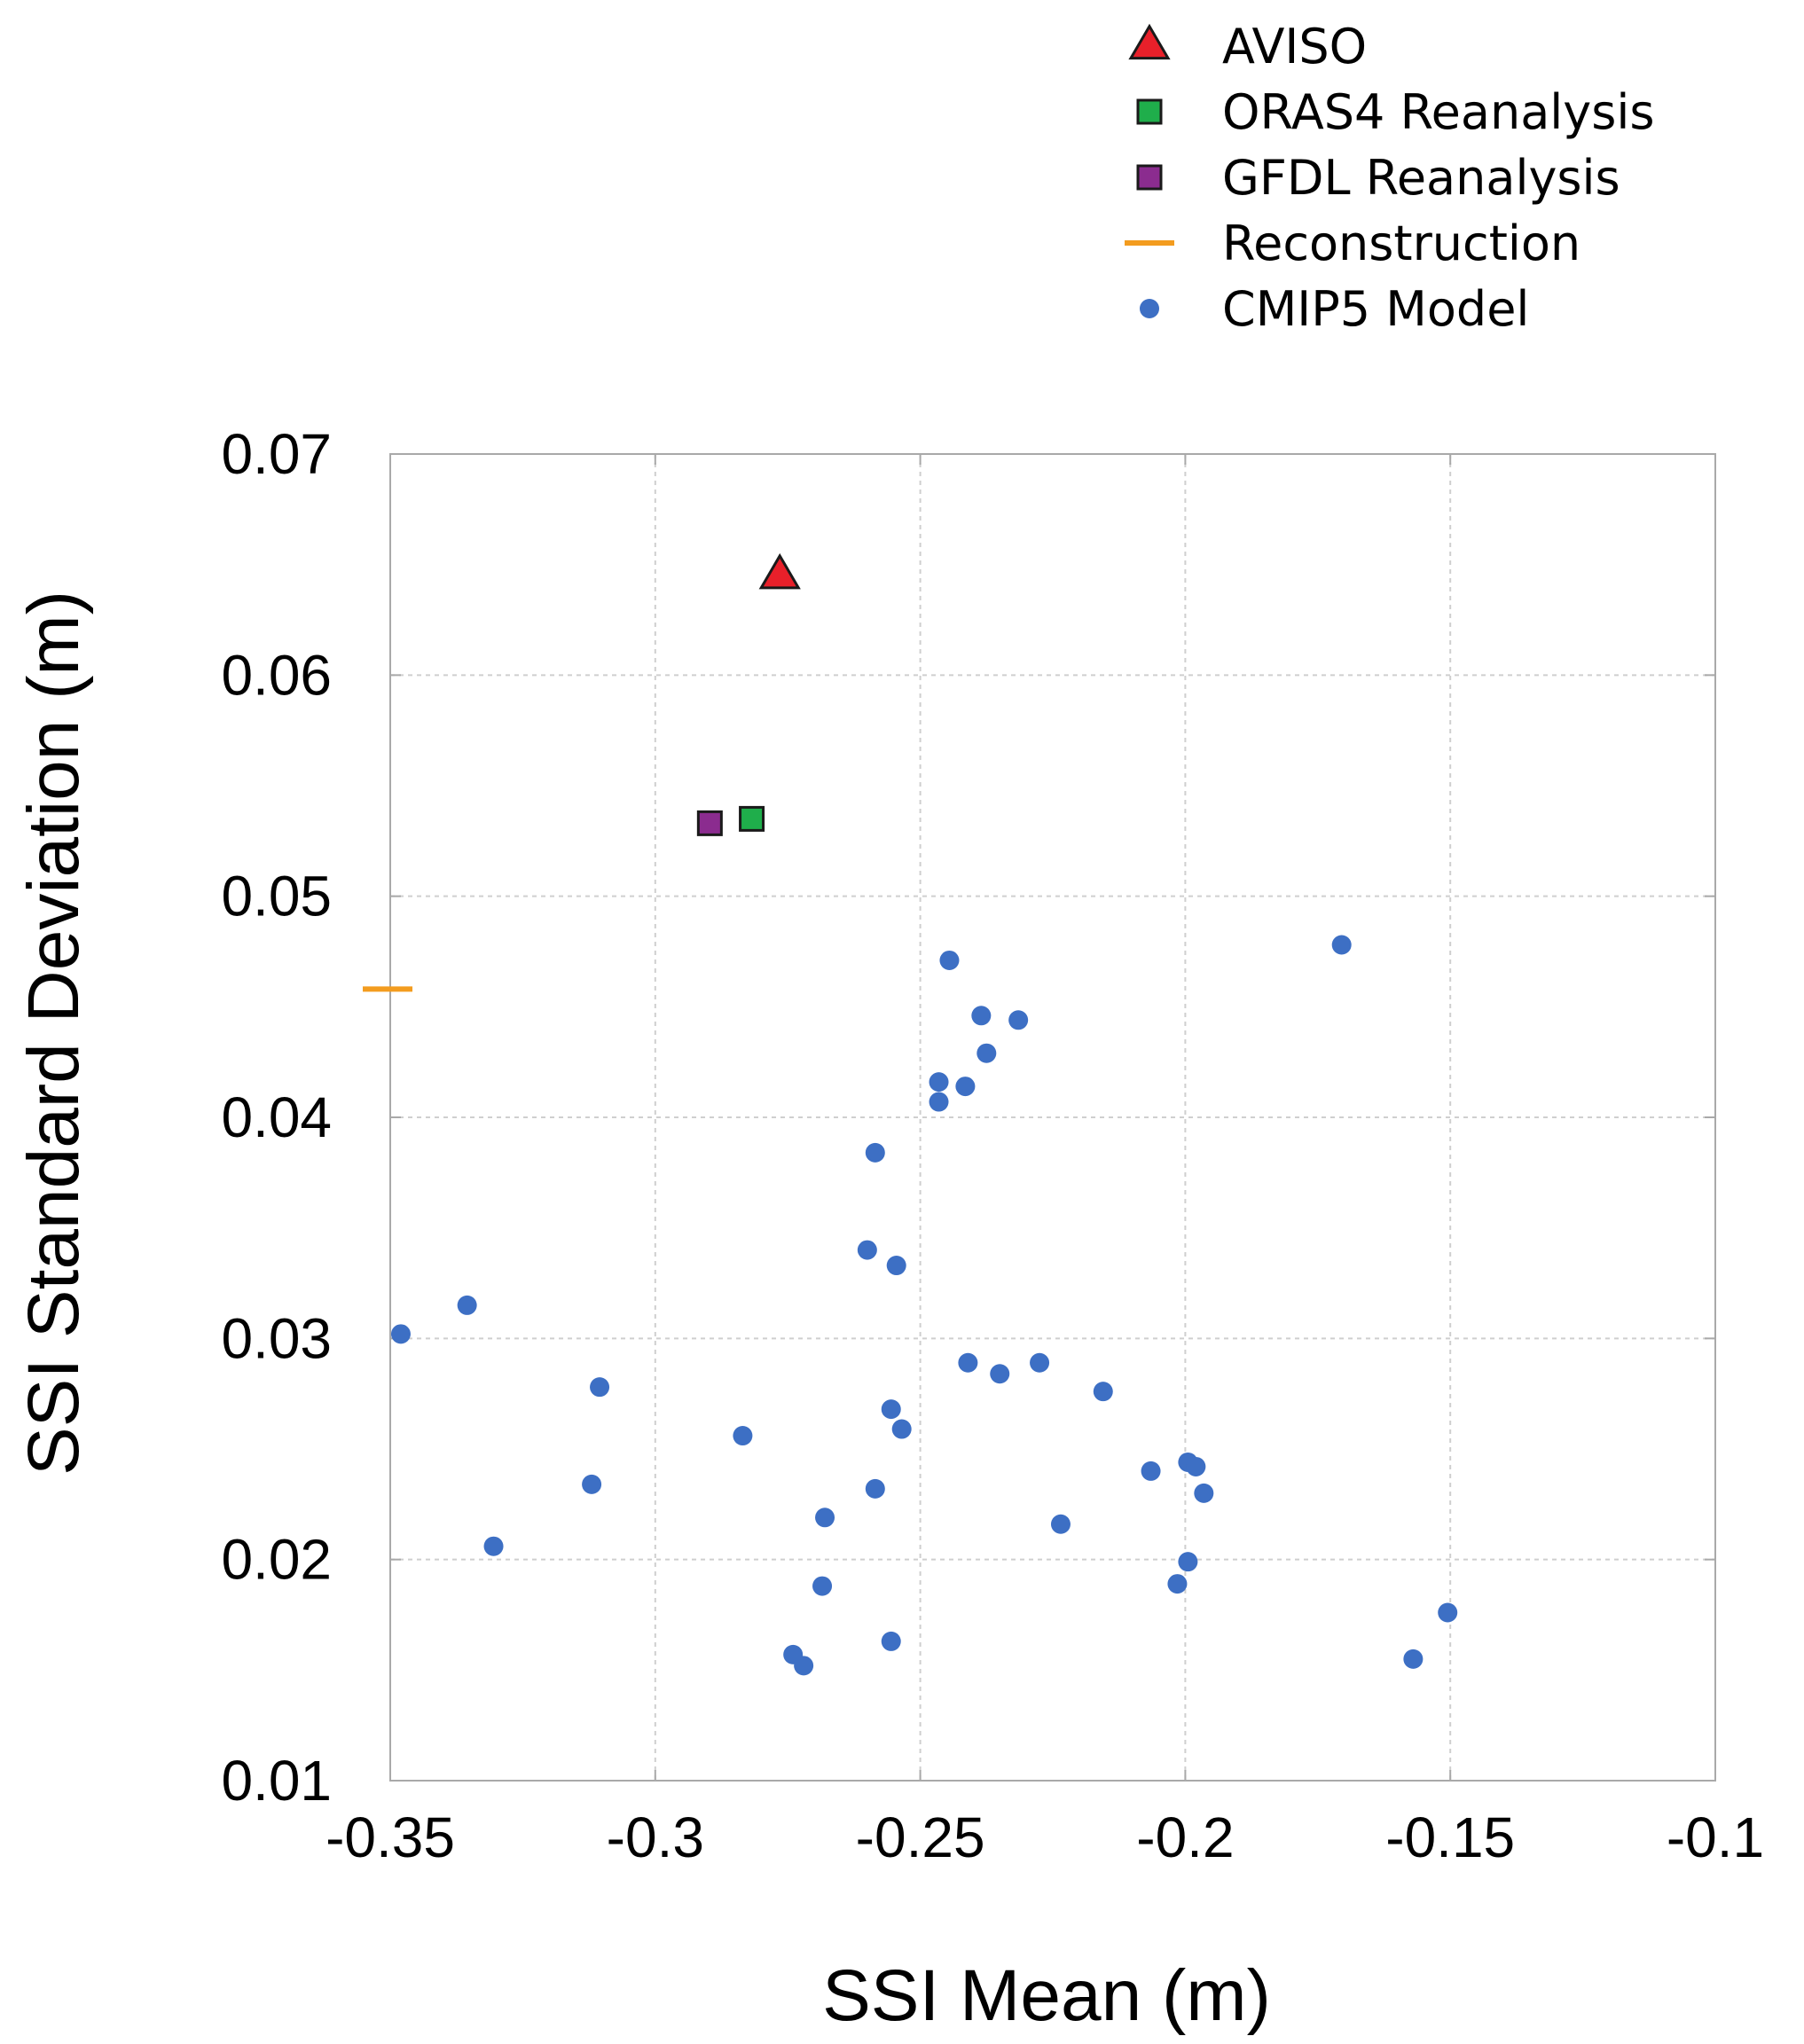 The image size is (1804, 2044). What do you see at coordinates (276, 1560) in the screenshot?
I see `y-tick-label: 0.02` at bounding box center [276, 1560].